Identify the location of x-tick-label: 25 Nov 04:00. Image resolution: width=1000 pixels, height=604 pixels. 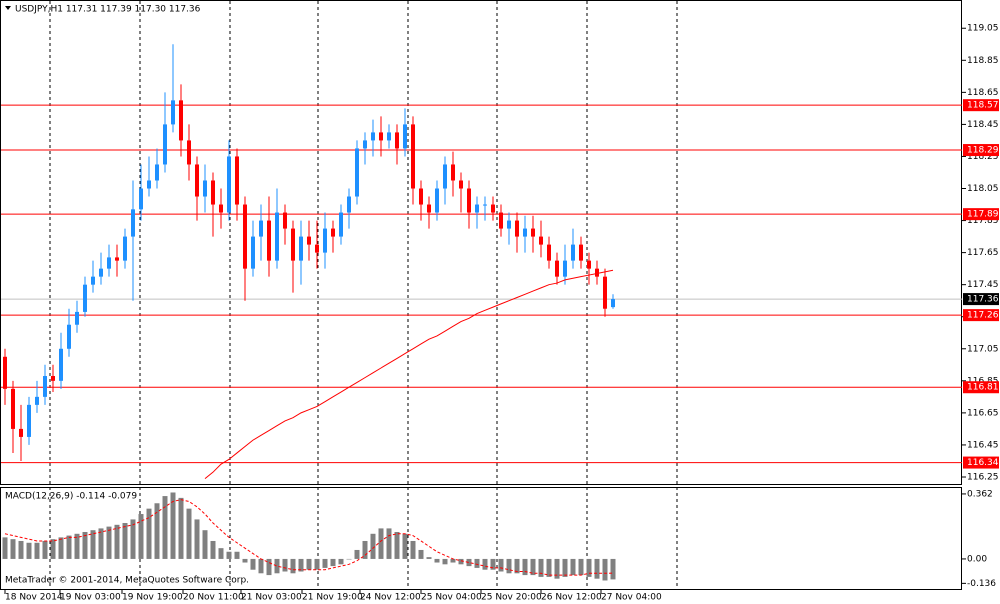
(451, 598).